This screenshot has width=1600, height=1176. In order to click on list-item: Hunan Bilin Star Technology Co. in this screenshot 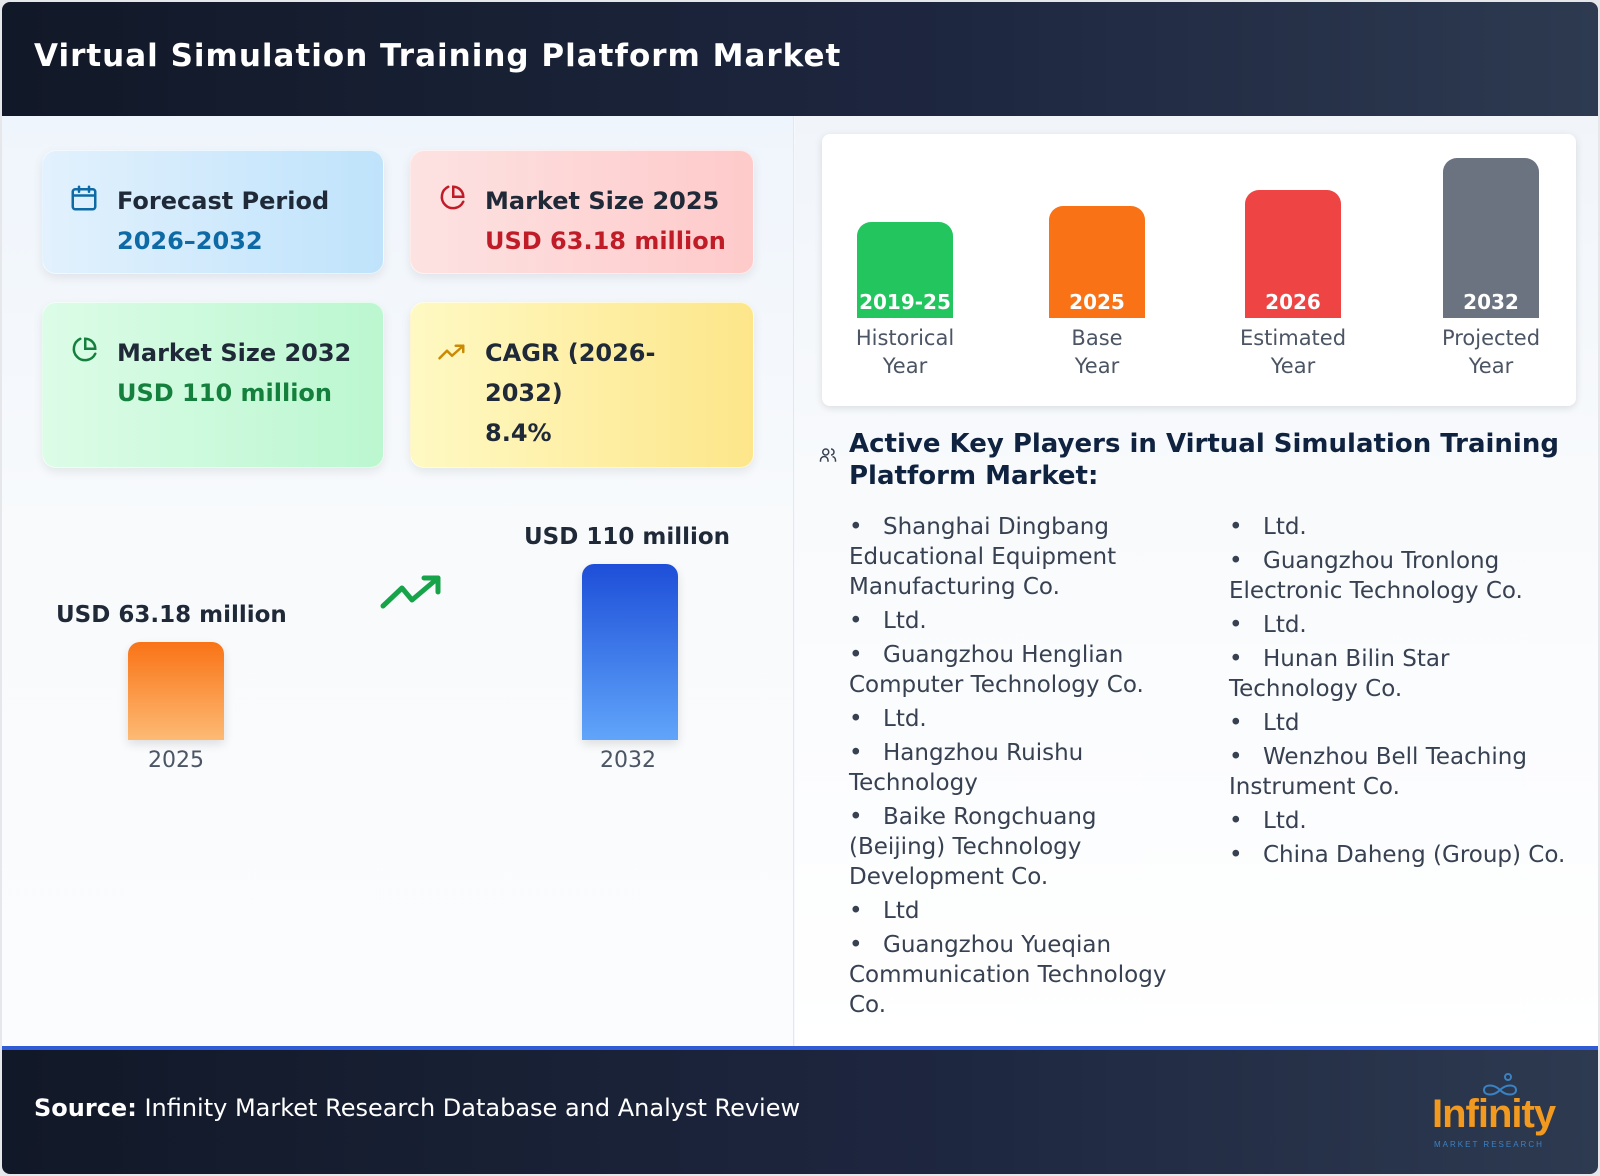, I will do `click(1399, 674)`.